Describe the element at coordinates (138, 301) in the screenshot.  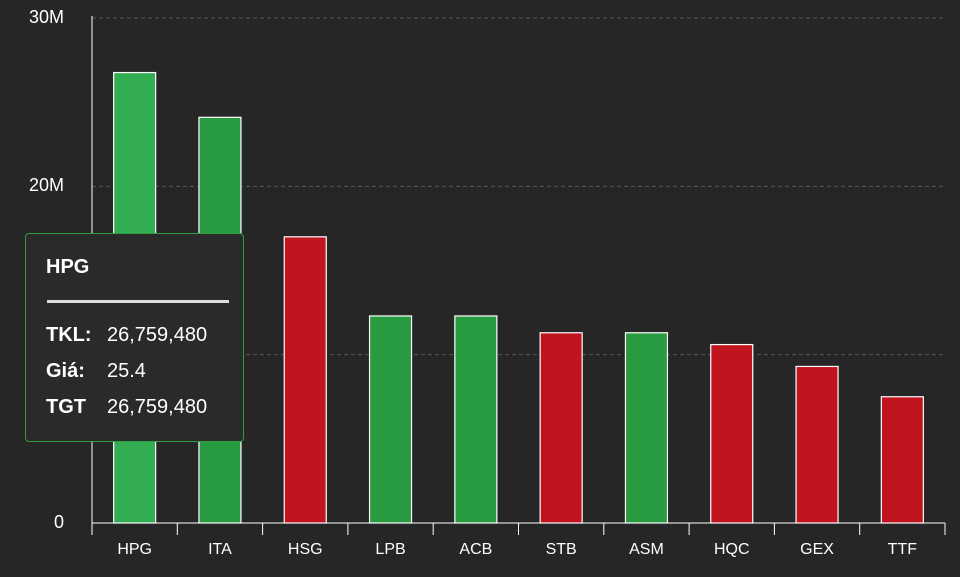
I see `tooltip-separator` at that location.